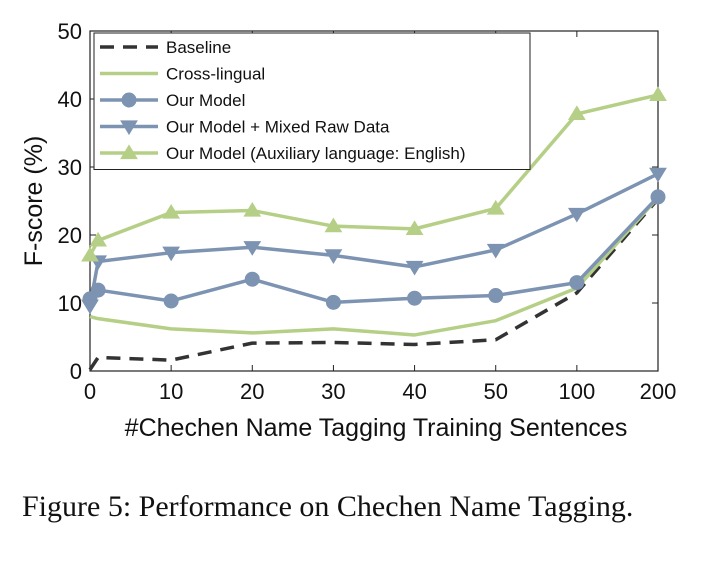  What do you see at coordinates (576, 391) in the screenshot?
I see `x-tick-label: 100` at bounding box center [576, 391].